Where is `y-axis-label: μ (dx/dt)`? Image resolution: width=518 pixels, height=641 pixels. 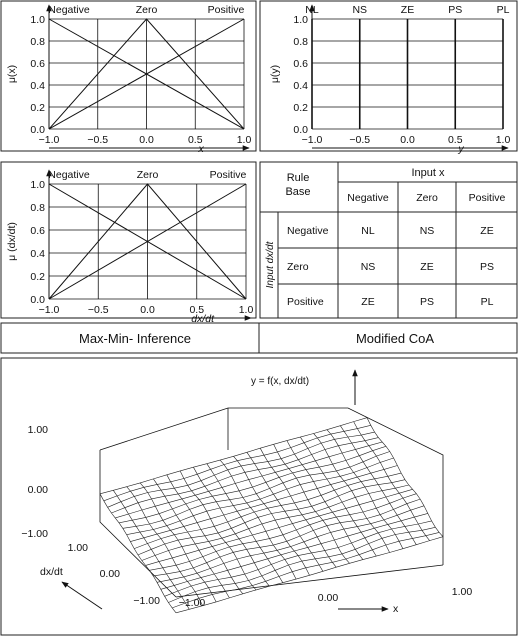
y-axis-label: μ (dx/dt) is located at coordinates (12, 241).